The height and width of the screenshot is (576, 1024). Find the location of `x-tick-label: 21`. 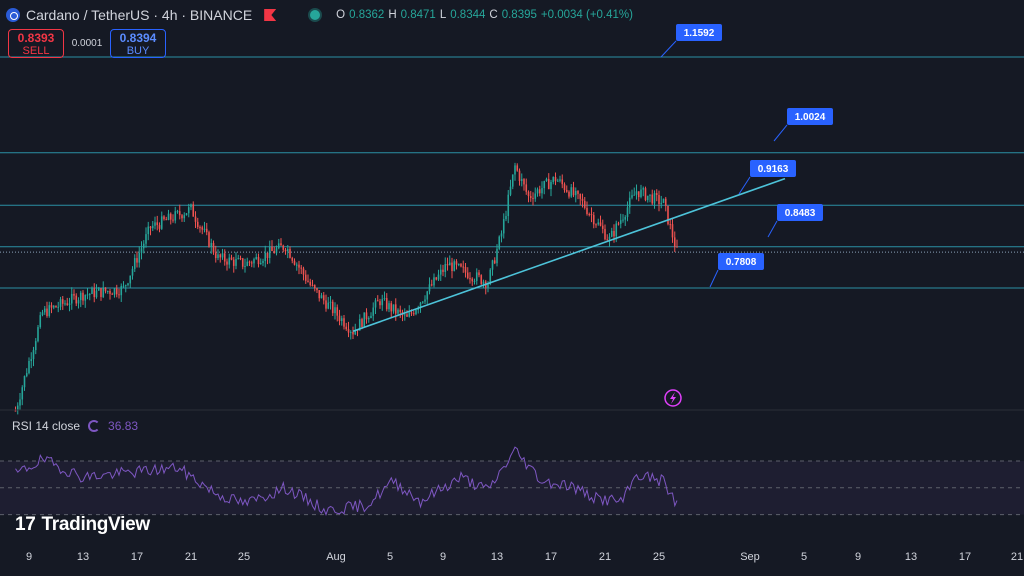

x-tick-label: 21 is located at coordinates (605, 557).